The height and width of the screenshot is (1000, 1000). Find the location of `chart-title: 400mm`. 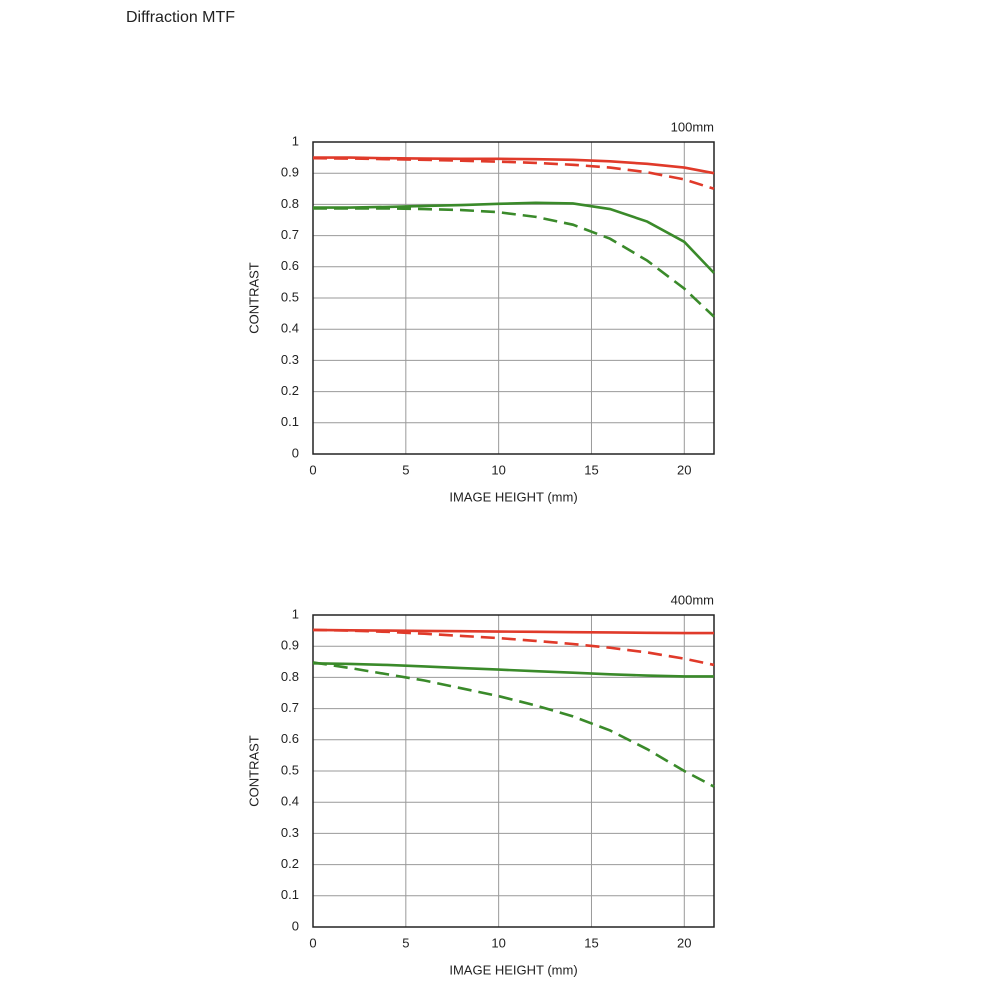

chart-title: 400mm is located at coordinates (692, 599).